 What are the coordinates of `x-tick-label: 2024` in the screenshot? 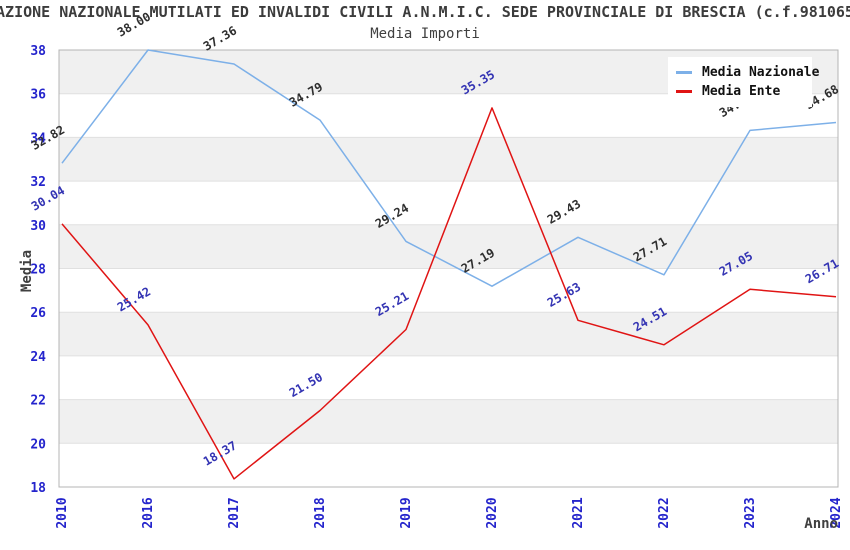 It's located at (836, 512).